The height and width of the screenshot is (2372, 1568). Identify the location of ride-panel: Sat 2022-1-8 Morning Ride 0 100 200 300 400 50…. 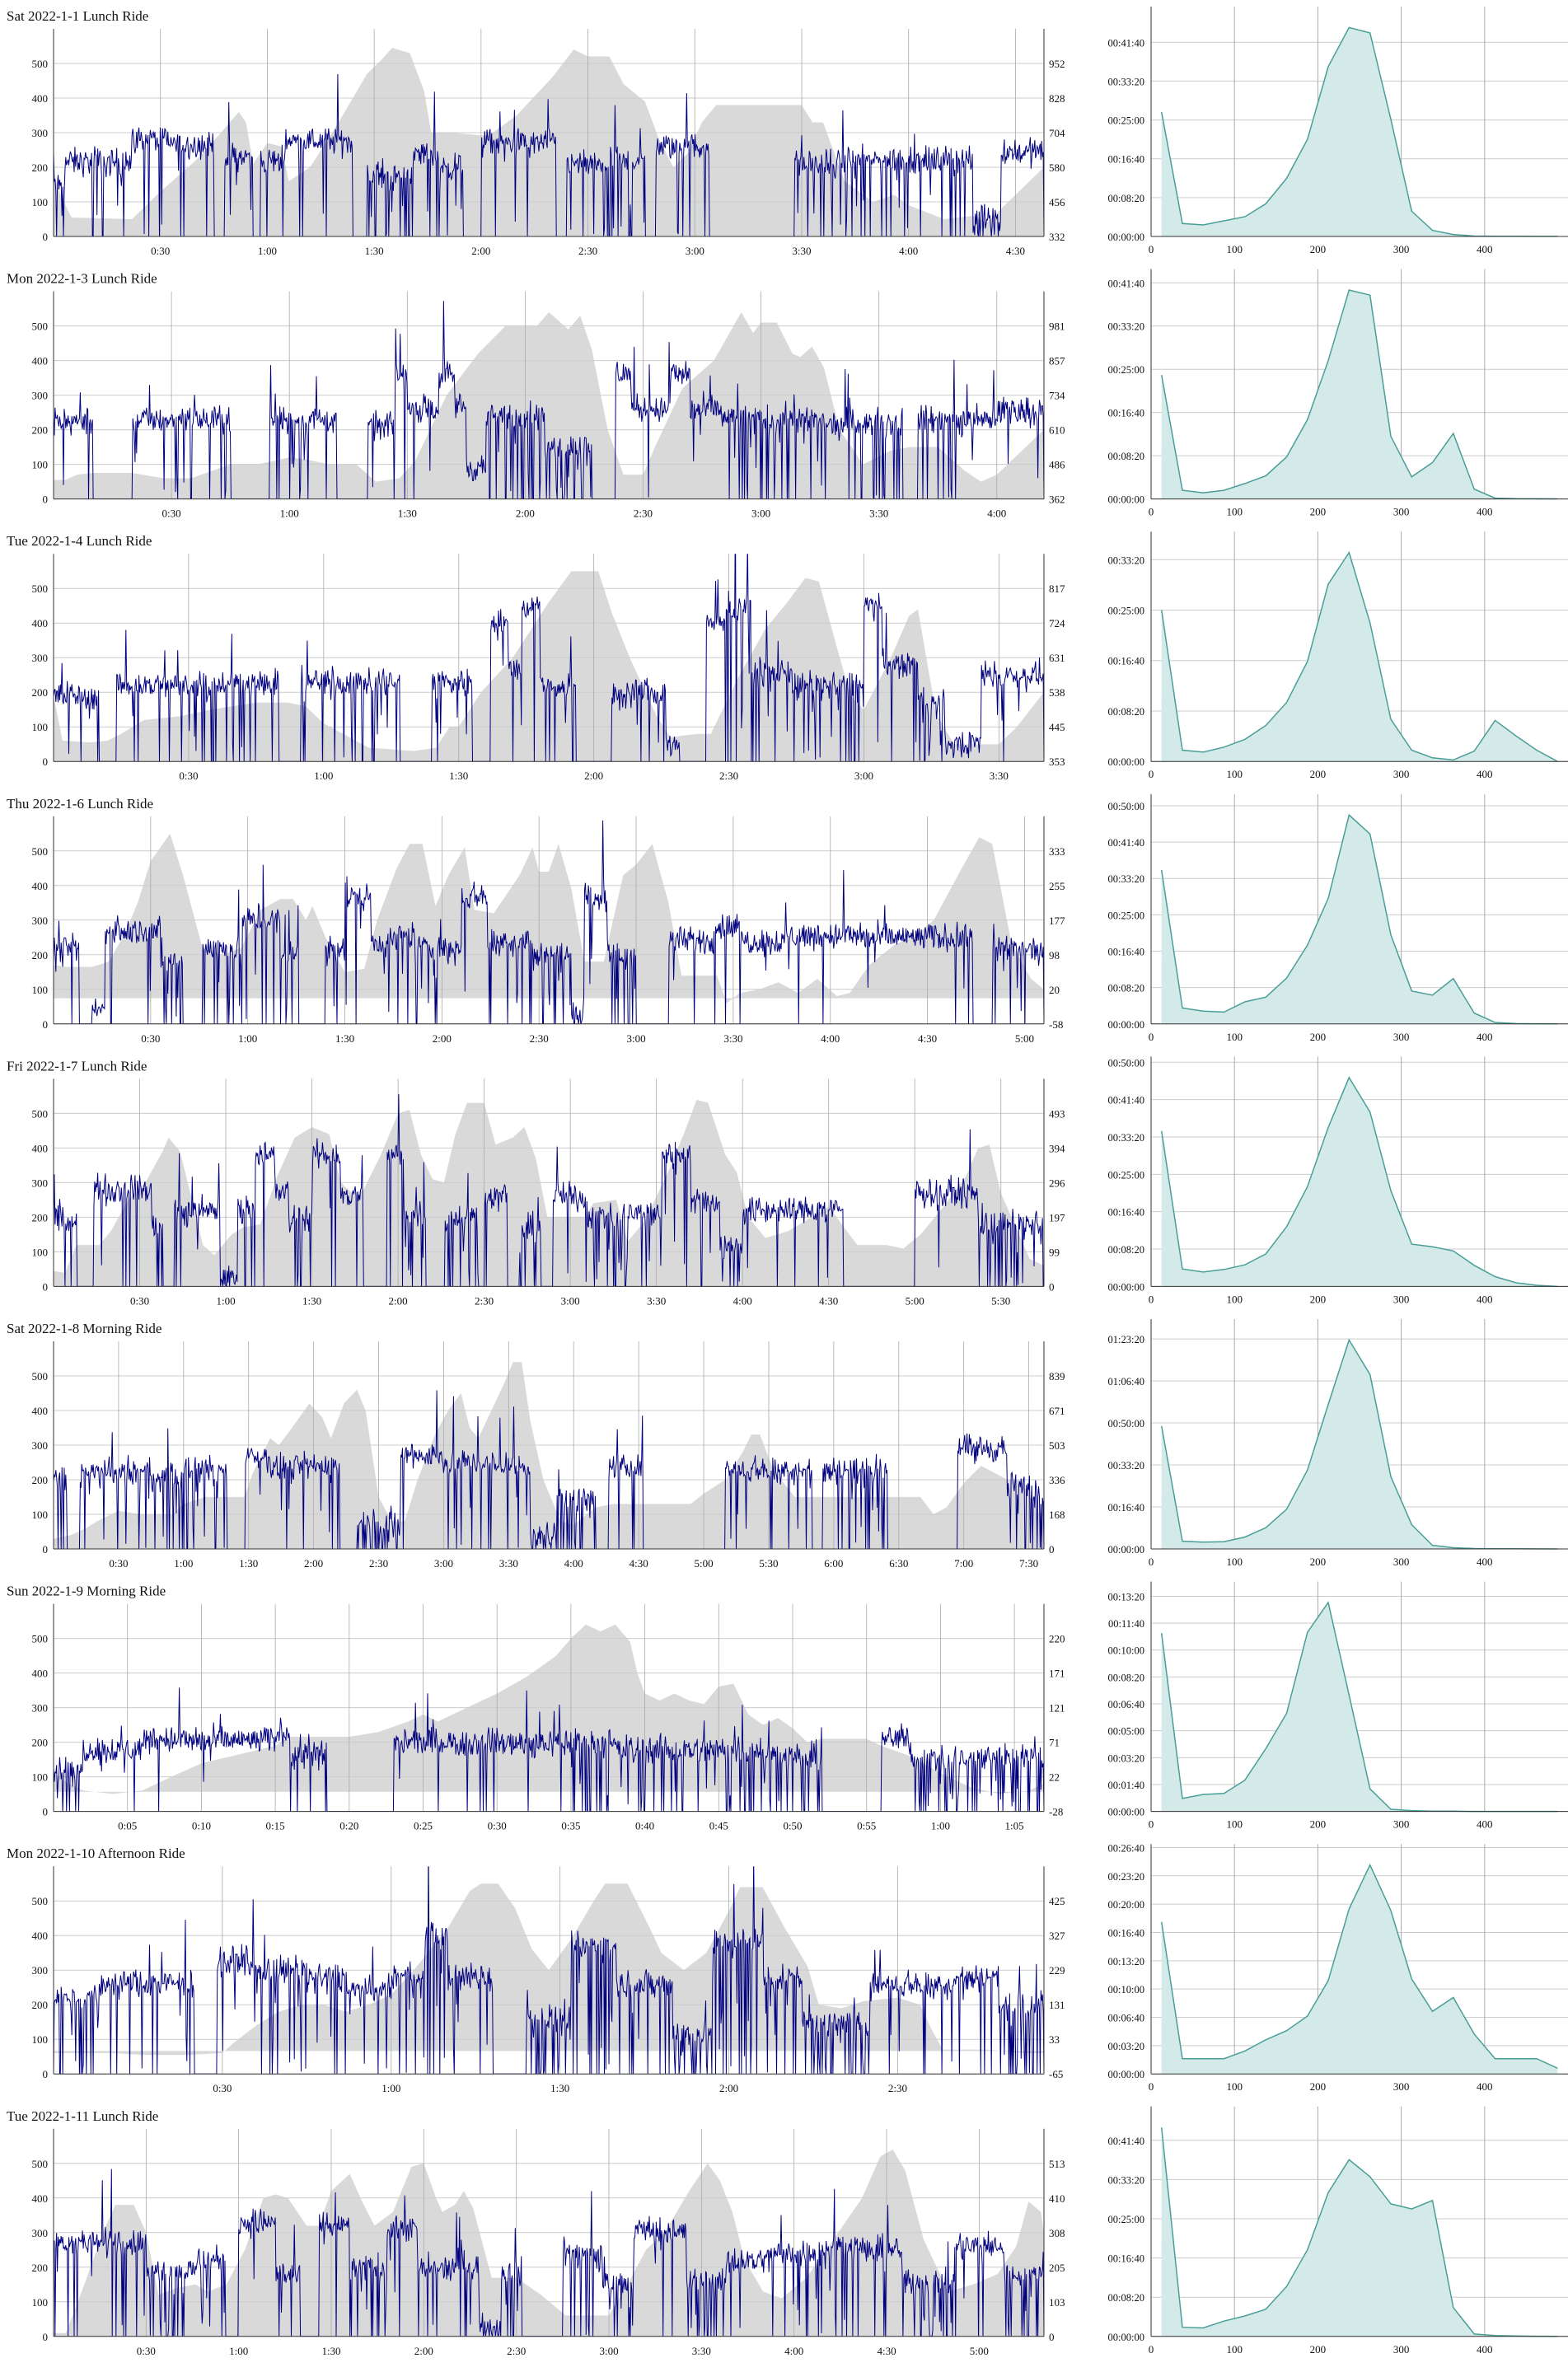
(787, 1445).